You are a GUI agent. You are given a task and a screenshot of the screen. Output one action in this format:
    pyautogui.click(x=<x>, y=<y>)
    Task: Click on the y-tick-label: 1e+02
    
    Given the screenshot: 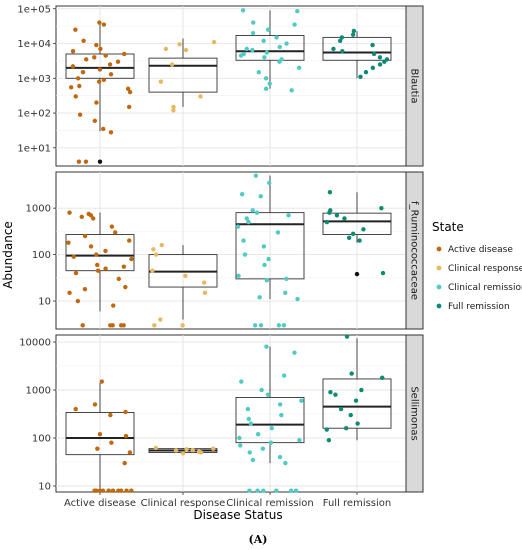 What is the action you would take?
    pyautogui.click(x=34, y=114)
    